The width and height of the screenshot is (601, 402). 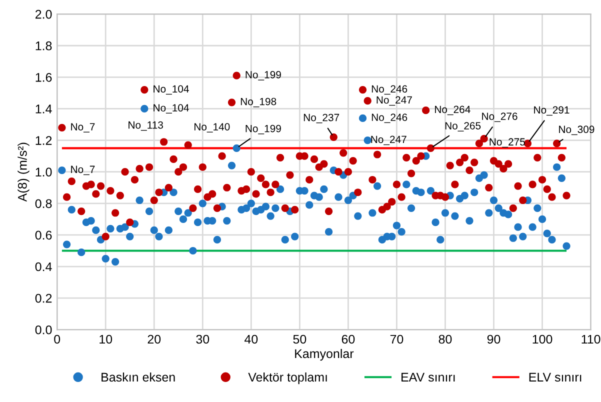 What do you see at coordinates (552, 111) in the screenshot?
I see `annotation: No_291` at bounding box center [552, 111].